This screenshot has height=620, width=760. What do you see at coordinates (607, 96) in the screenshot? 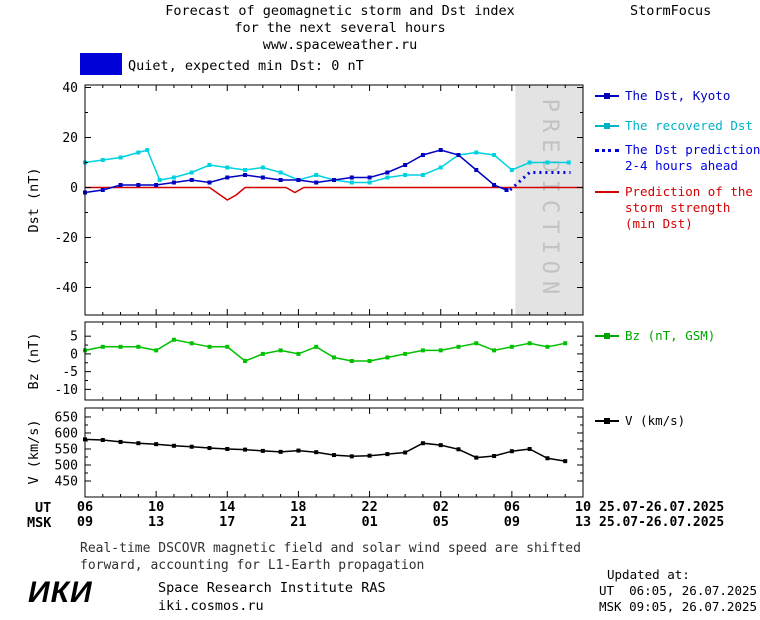
I see `dst-kyoto-swatch-icon` at bounding box center [607, 96].